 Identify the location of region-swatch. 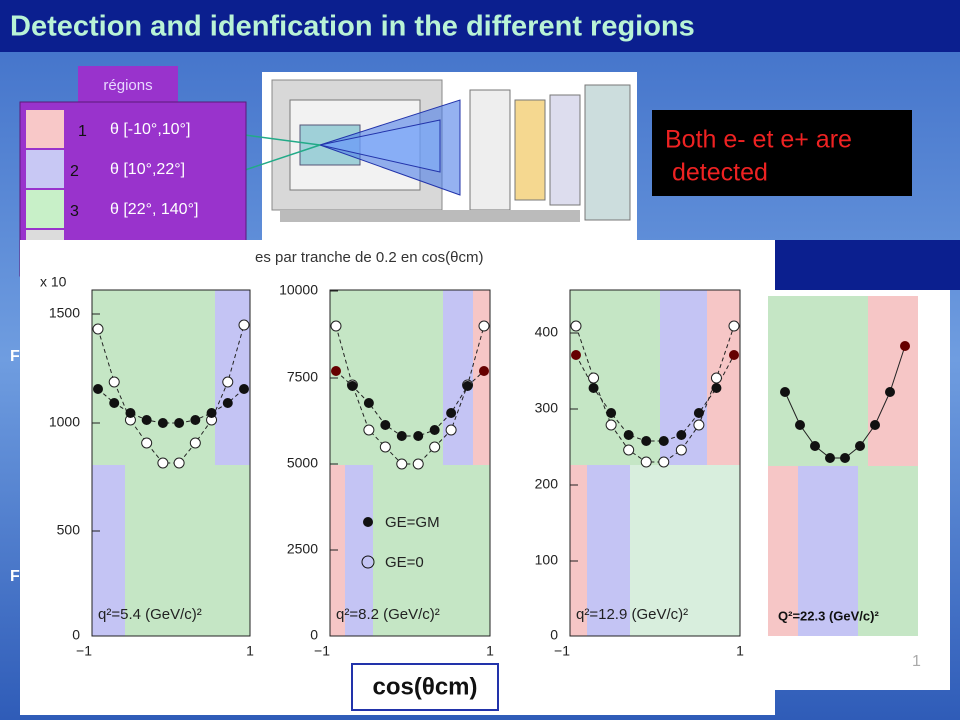
(45, 129).